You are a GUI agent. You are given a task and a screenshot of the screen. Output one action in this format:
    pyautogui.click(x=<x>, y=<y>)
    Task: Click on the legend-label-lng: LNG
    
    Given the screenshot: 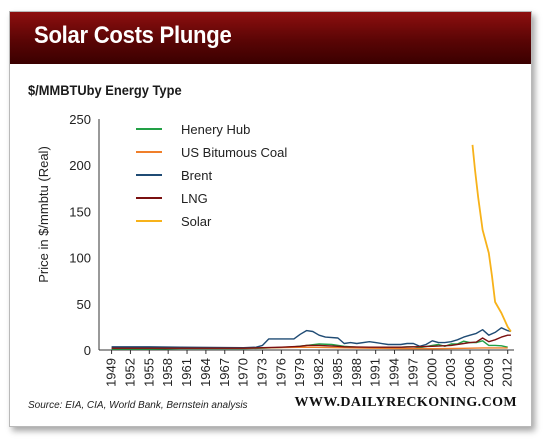 What is the action you would take?
    pyautogui.click(x=194, y=198)
    